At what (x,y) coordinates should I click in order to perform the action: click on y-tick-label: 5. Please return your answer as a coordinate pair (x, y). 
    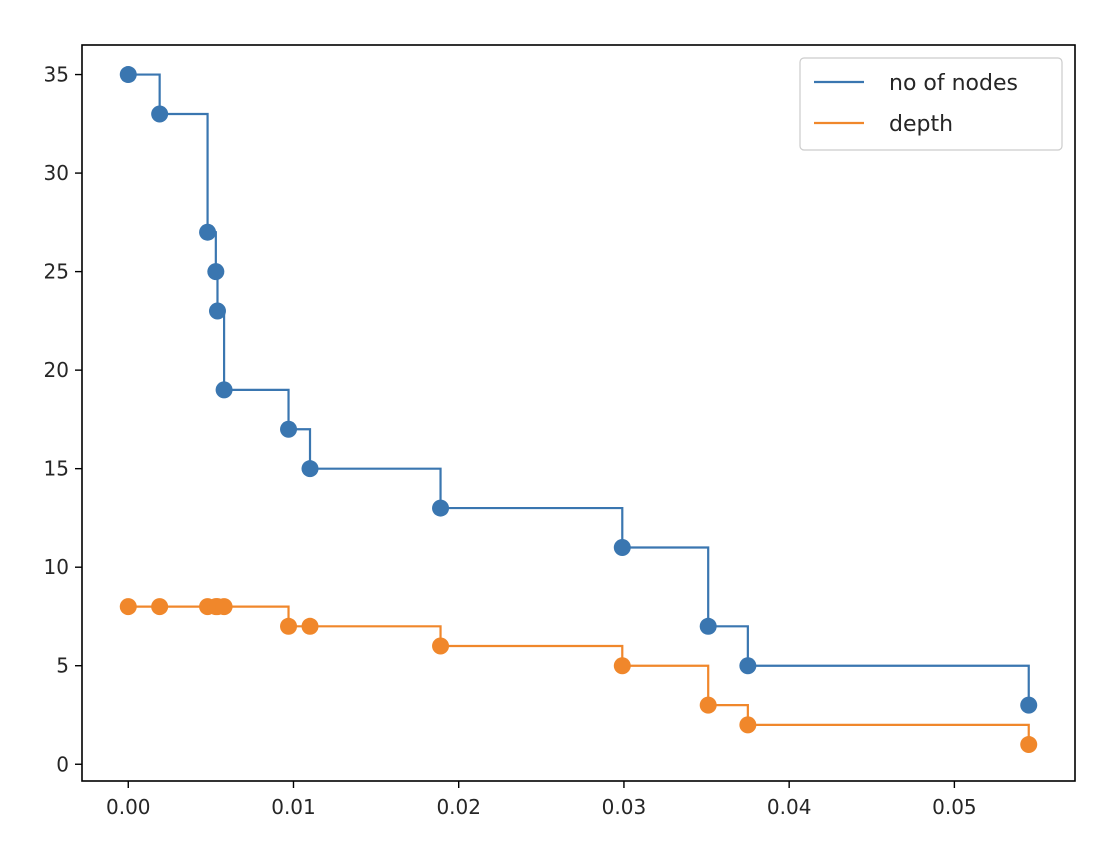
    Looking at the image, I should click on (62, 666).